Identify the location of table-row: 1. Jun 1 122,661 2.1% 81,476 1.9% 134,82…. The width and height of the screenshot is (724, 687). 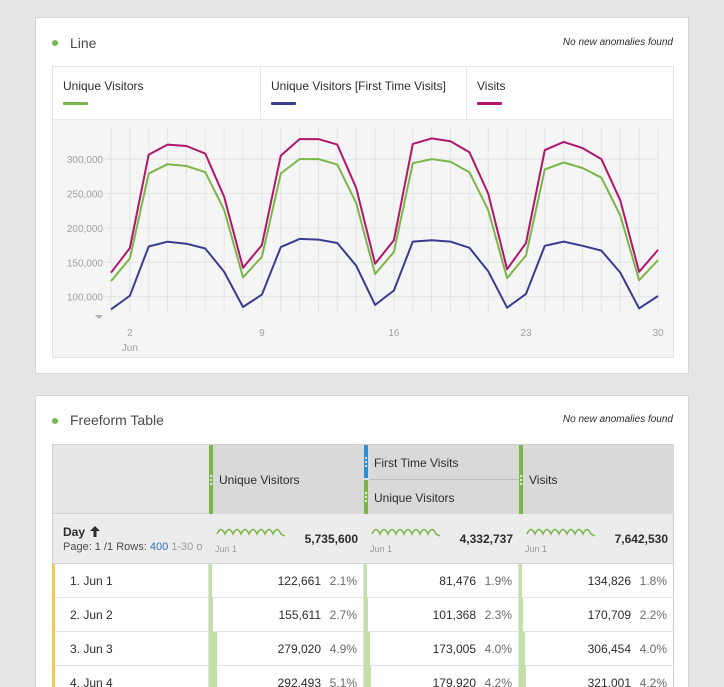
(363, 581).